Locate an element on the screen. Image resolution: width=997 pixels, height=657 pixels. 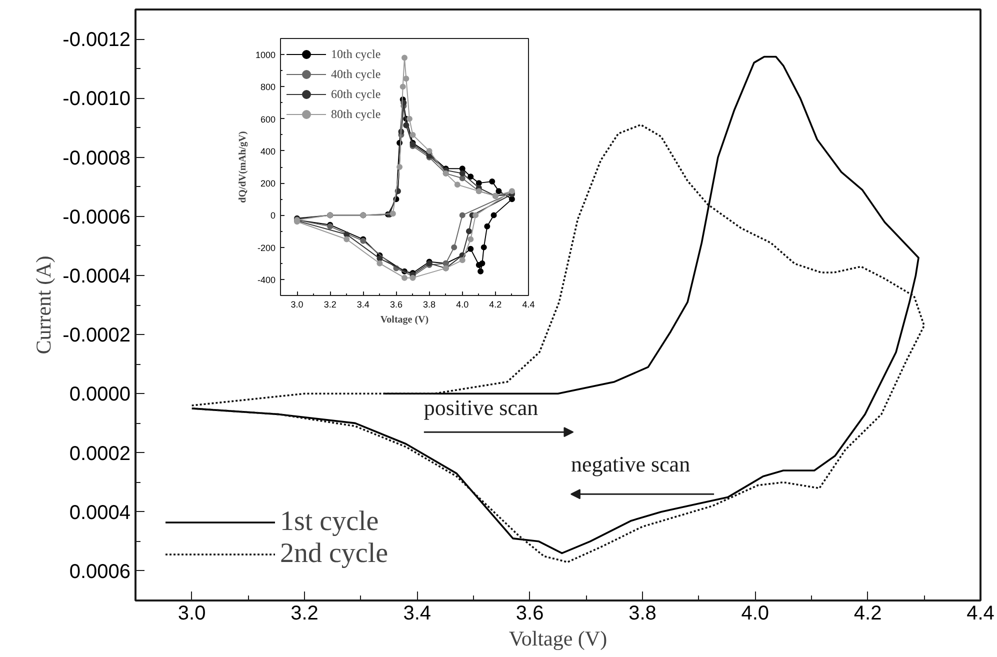
y-tick-label: 0 is located at coordinates (273, 215).